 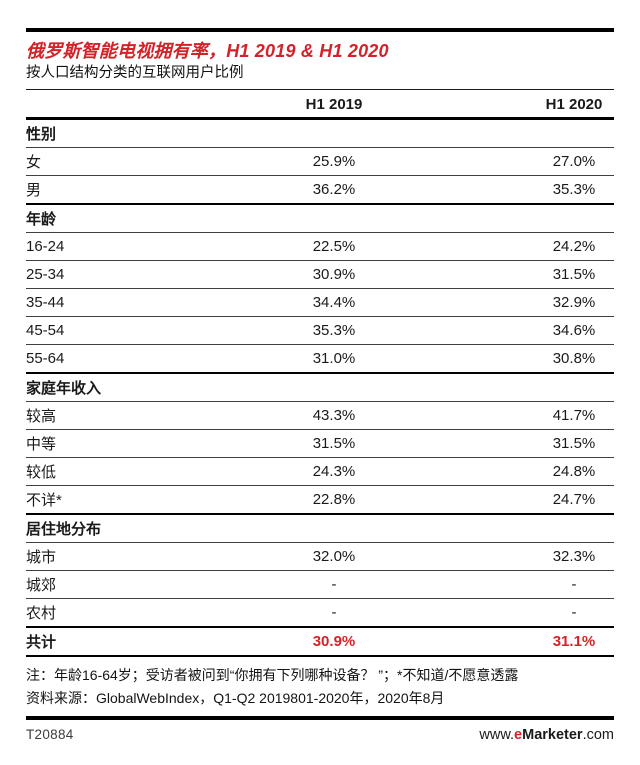 I want to click on row-label: 不详*, so click(x=44, y=500).